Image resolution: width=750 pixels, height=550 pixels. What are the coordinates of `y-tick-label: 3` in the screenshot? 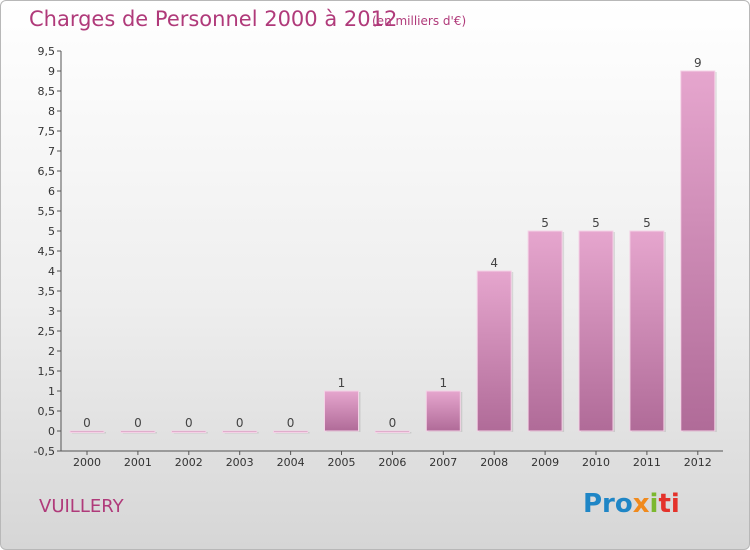 It's located at (51, 311).